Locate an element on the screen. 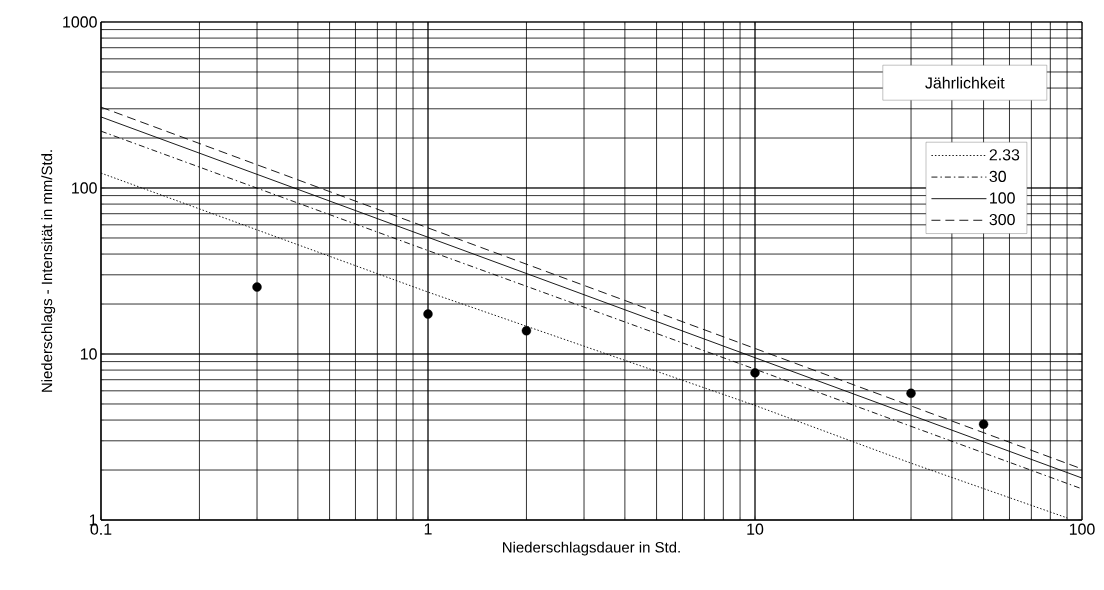 The height and width of the screenshot is (590, 1104). legend-label: 2.33 is located at coordinates (1004, 155).